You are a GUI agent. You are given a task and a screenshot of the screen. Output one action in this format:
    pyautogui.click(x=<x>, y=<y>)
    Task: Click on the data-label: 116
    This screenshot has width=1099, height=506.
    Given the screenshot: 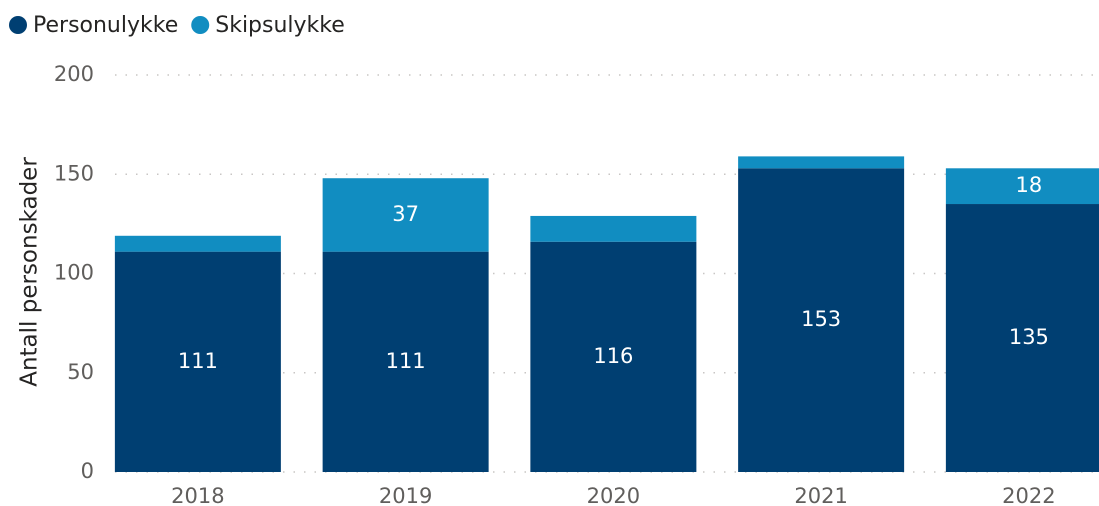 What is the action you would take?
    pyautogui.click(x=613, y=356)
    